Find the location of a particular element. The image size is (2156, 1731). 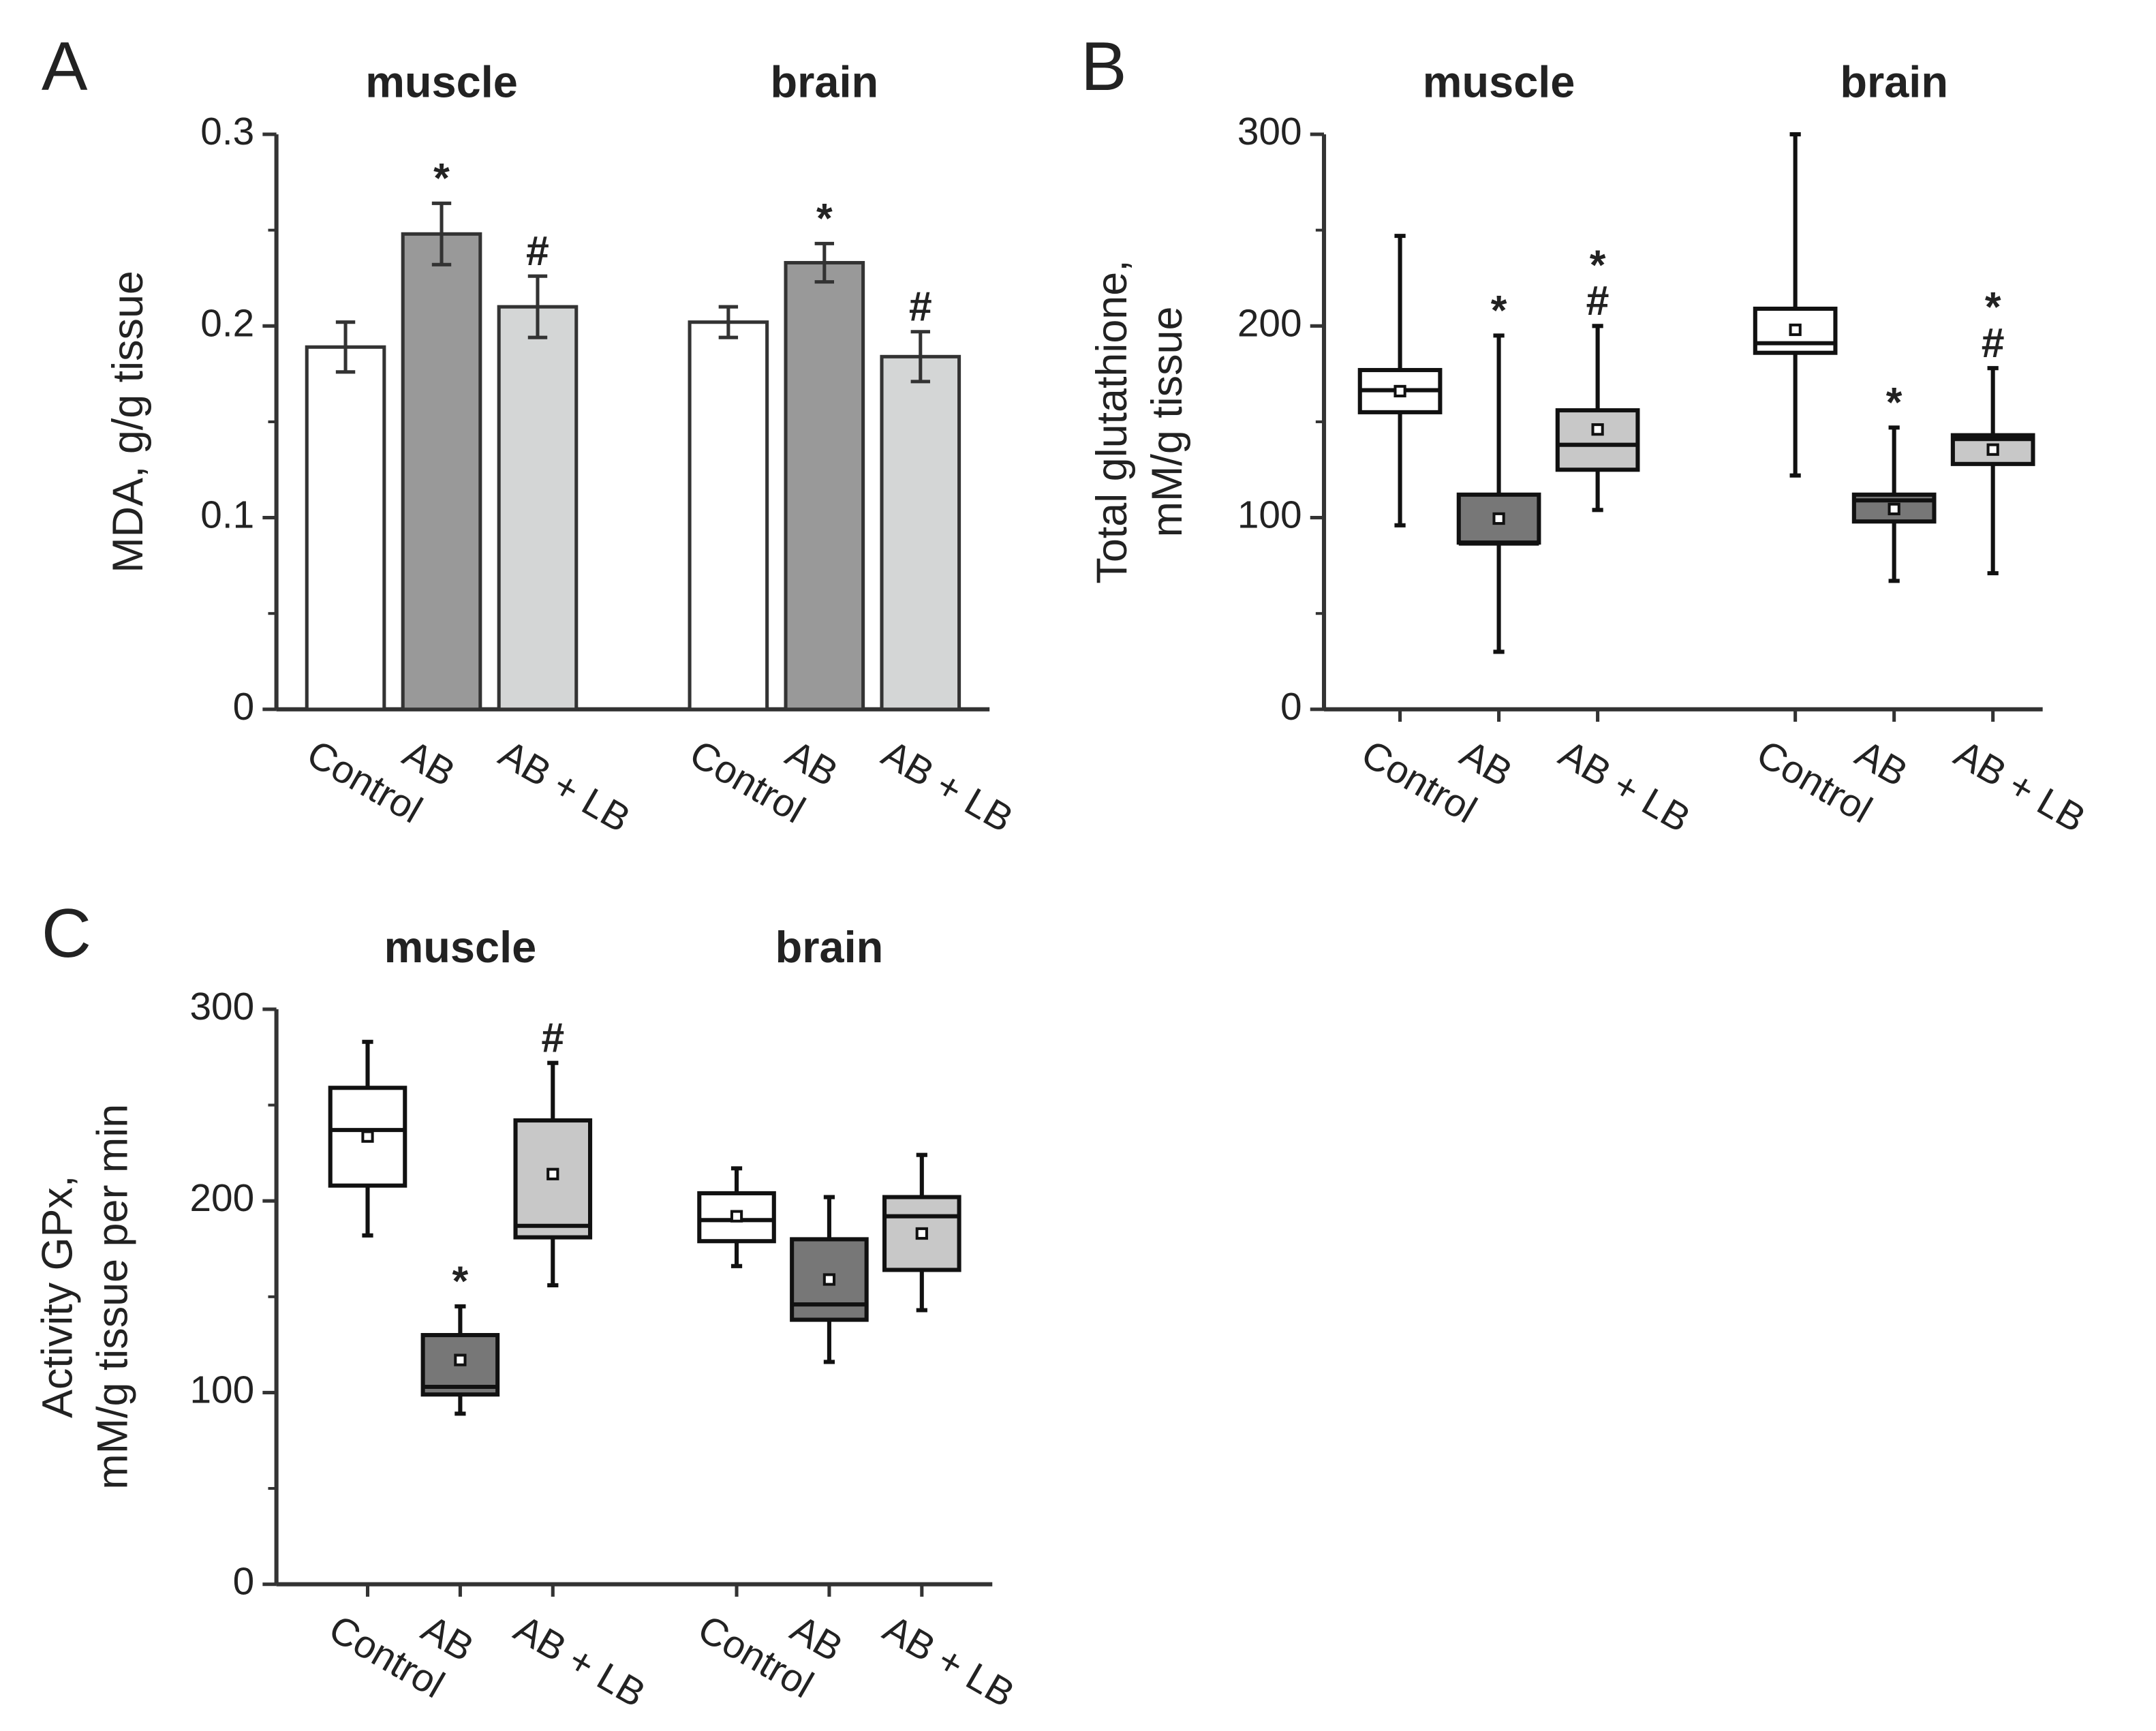

y-axis-label: Activity GPx, is located at coordinates (57, 1297).